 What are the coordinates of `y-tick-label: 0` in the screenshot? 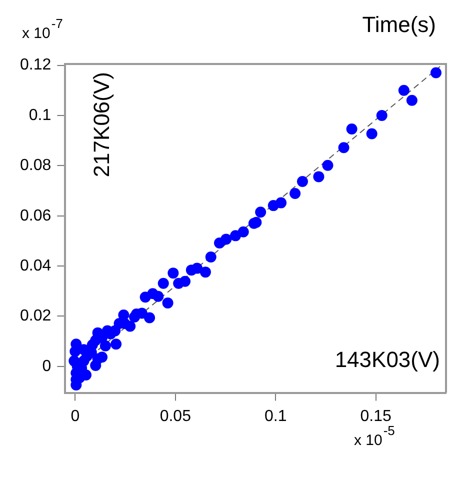 It's located at (47, 366).